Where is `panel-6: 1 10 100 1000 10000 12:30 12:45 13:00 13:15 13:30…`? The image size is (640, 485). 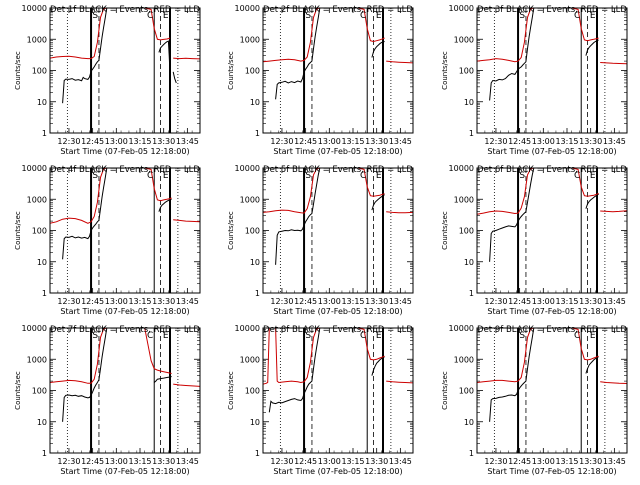
panel-6: 1 10 100 1000 10000 12:30 12:45 13:00 13:15 13:30… is located at coordinates (534, 240).